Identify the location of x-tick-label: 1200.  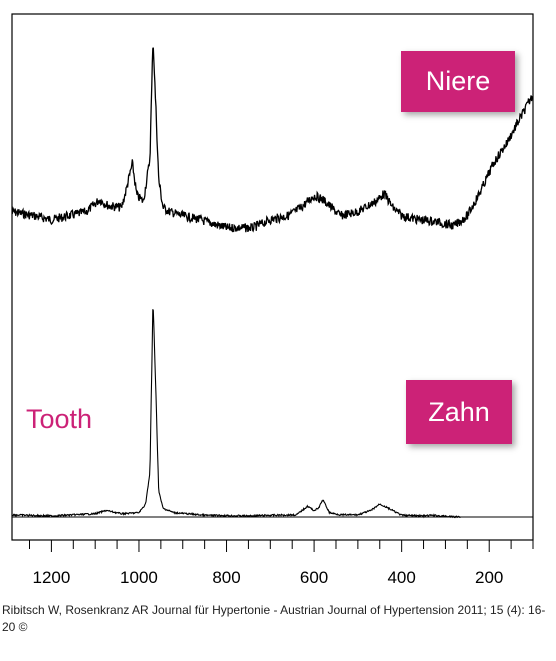
(51, 577).